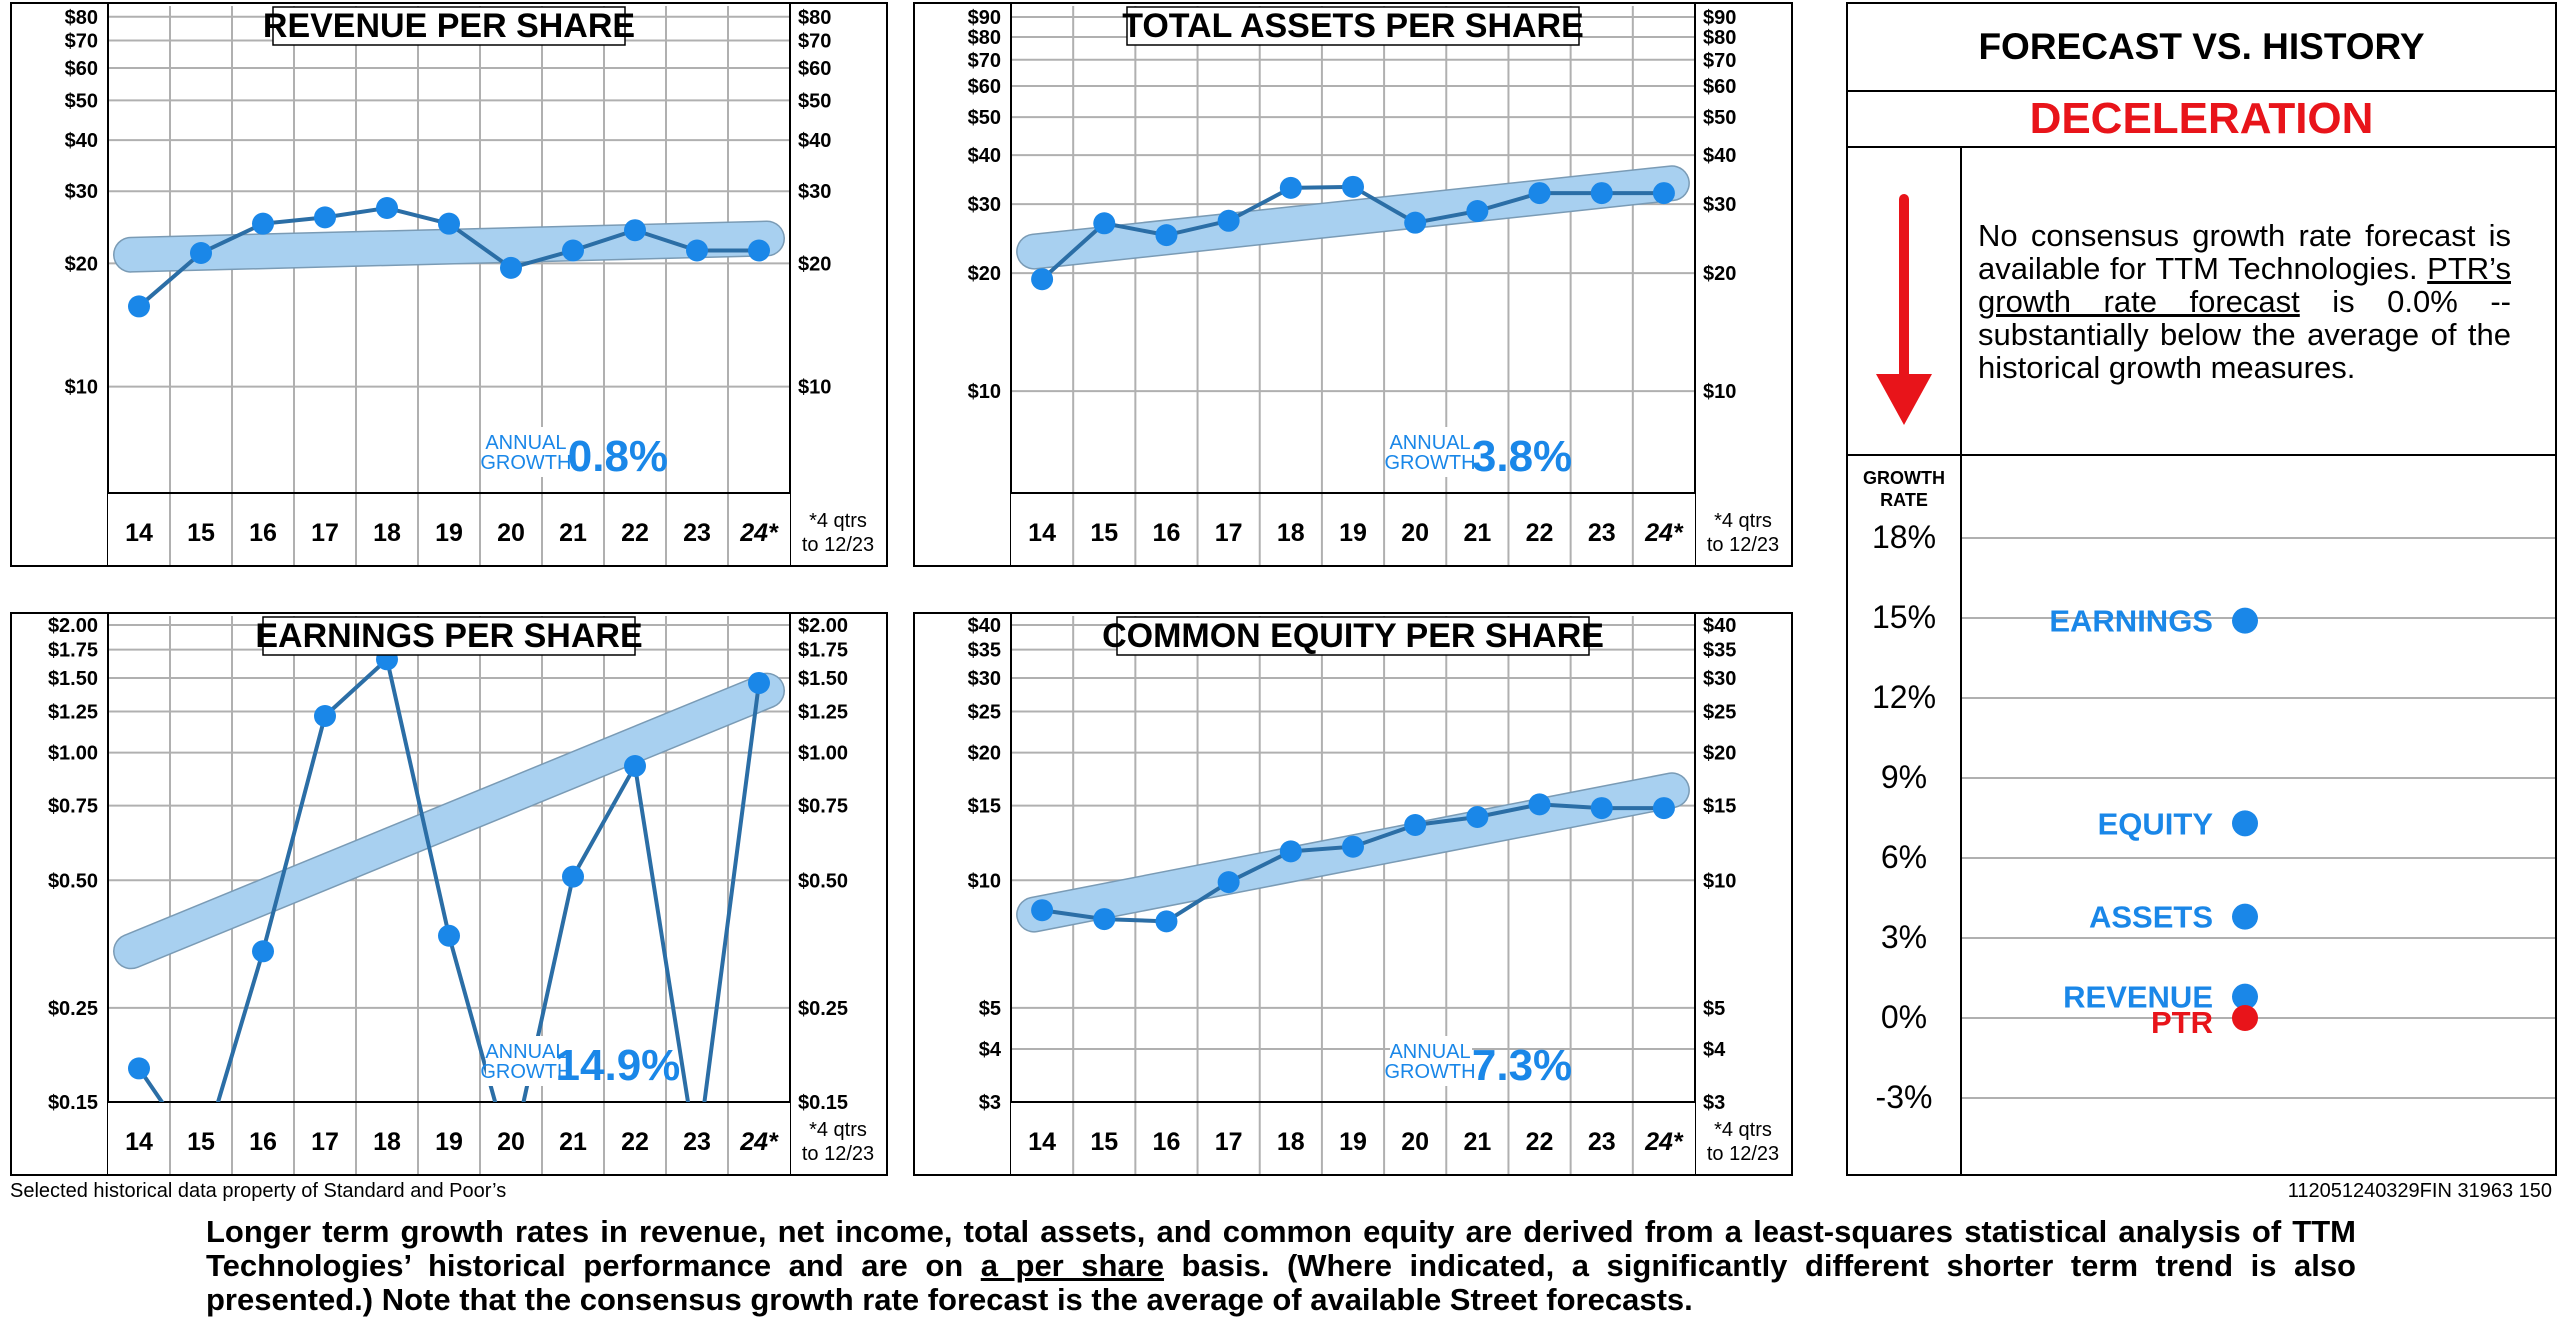 This screenshot has width=2560, height=1331. Describe the element at coordinates (2245, 916) in the screenshot. I see `growth-item-dot-assets` at that location.